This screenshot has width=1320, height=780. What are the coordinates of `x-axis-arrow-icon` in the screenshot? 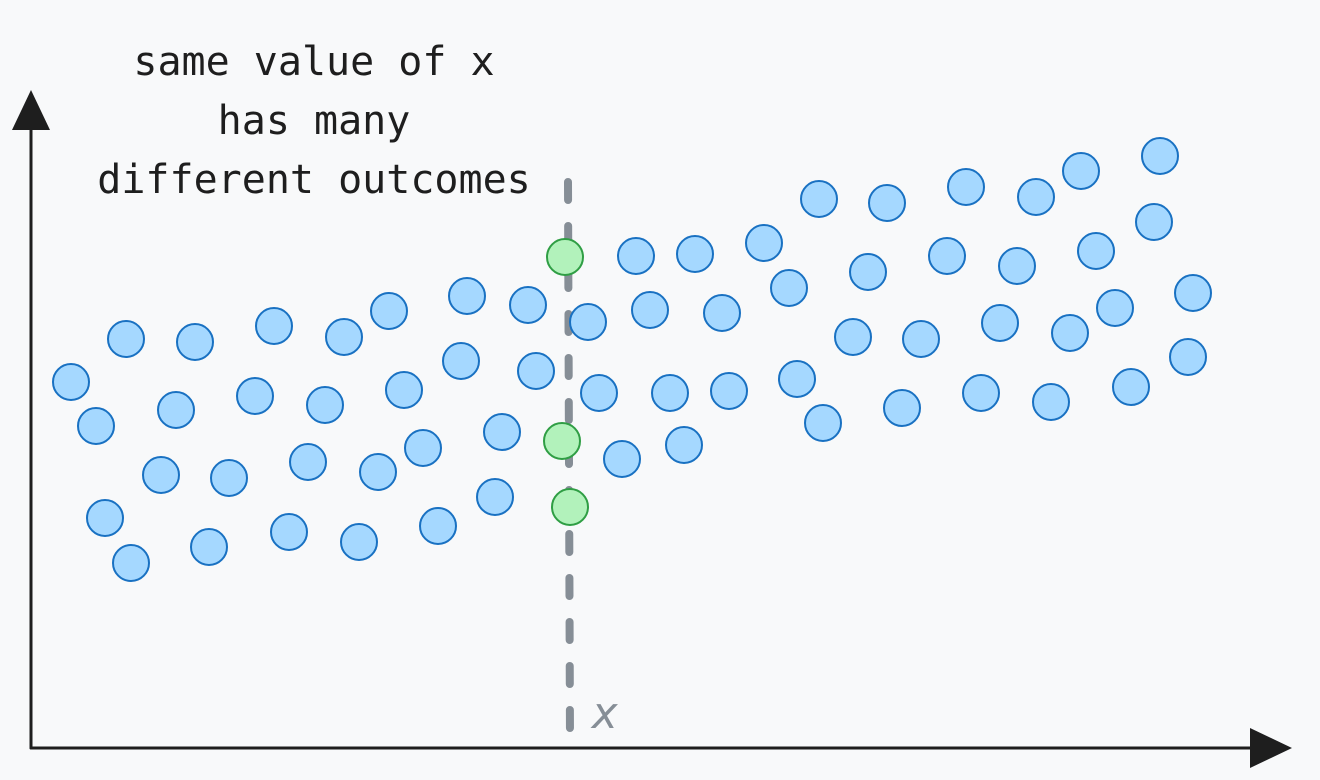 It's located at (1271, 748).